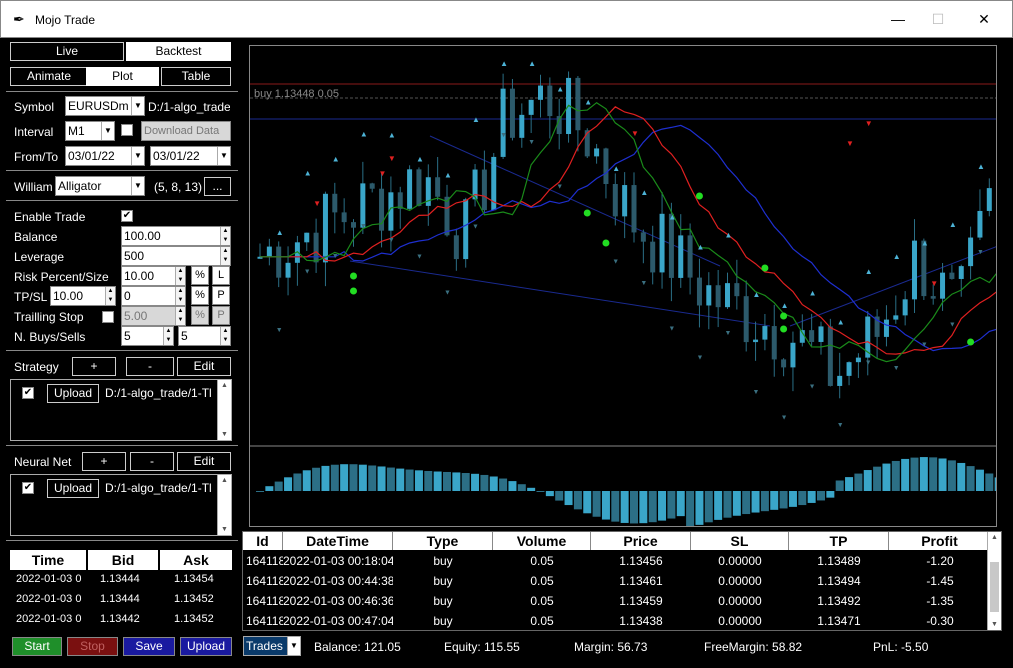 The height and width of the screenshot is (668, 1013). I want to click on risk-percent-button: %, so click(200, 275).